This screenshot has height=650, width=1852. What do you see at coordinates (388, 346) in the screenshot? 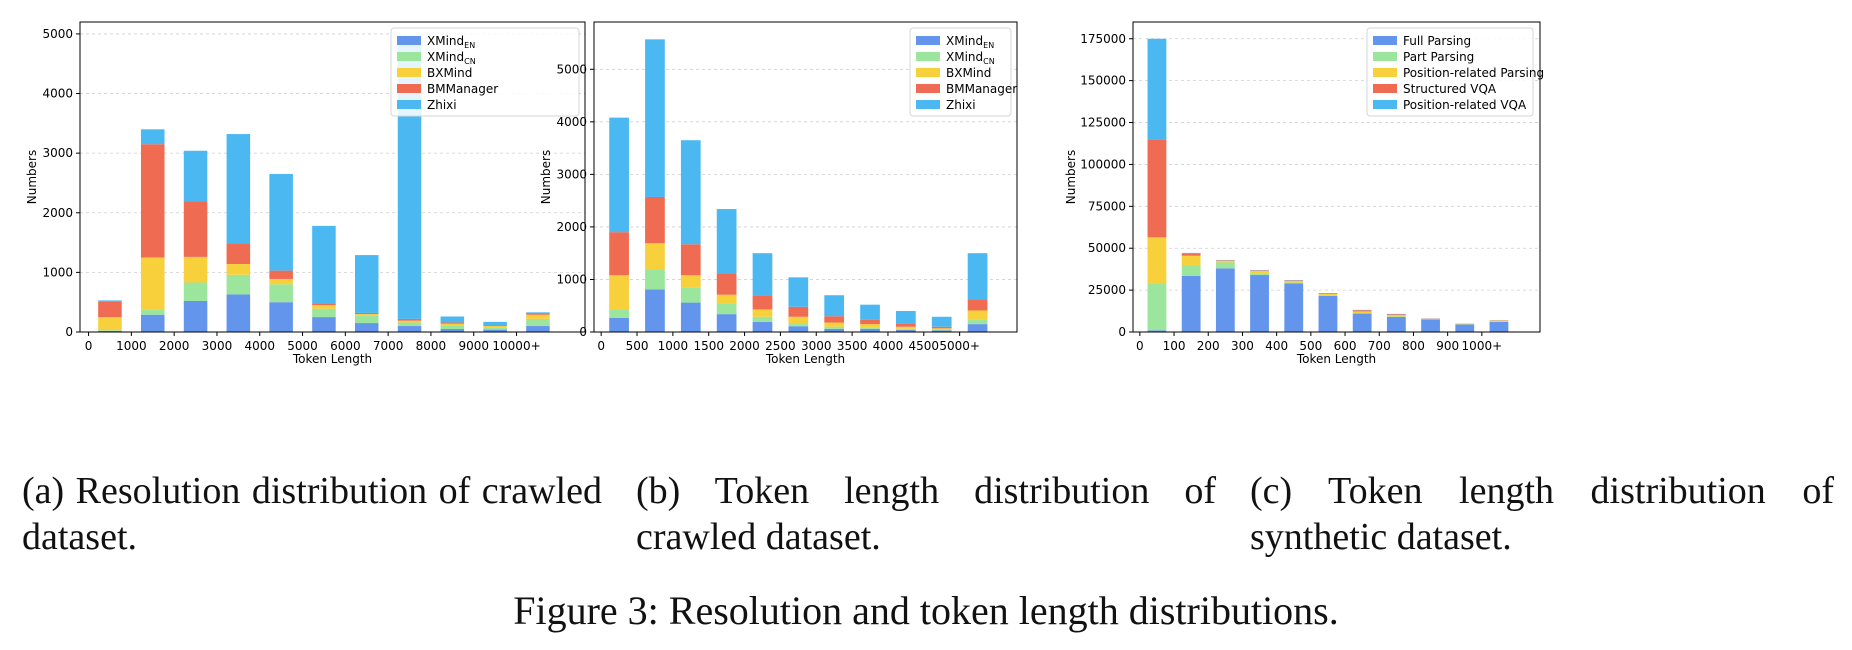
I see `x-tick-label: 7000` at bounding box center [388, 346].